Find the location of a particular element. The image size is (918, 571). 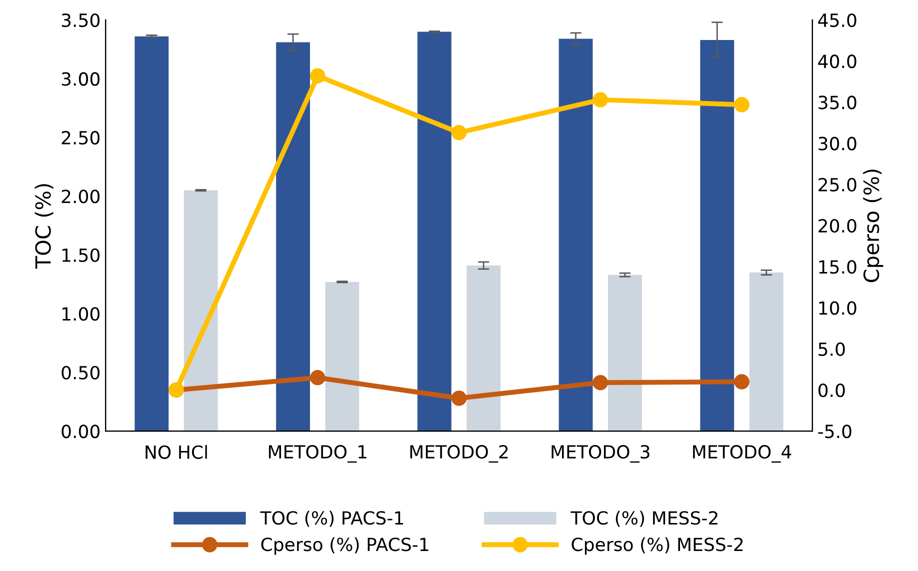

y2-tick-label: 20.0 is located at coordinates (837, 226).